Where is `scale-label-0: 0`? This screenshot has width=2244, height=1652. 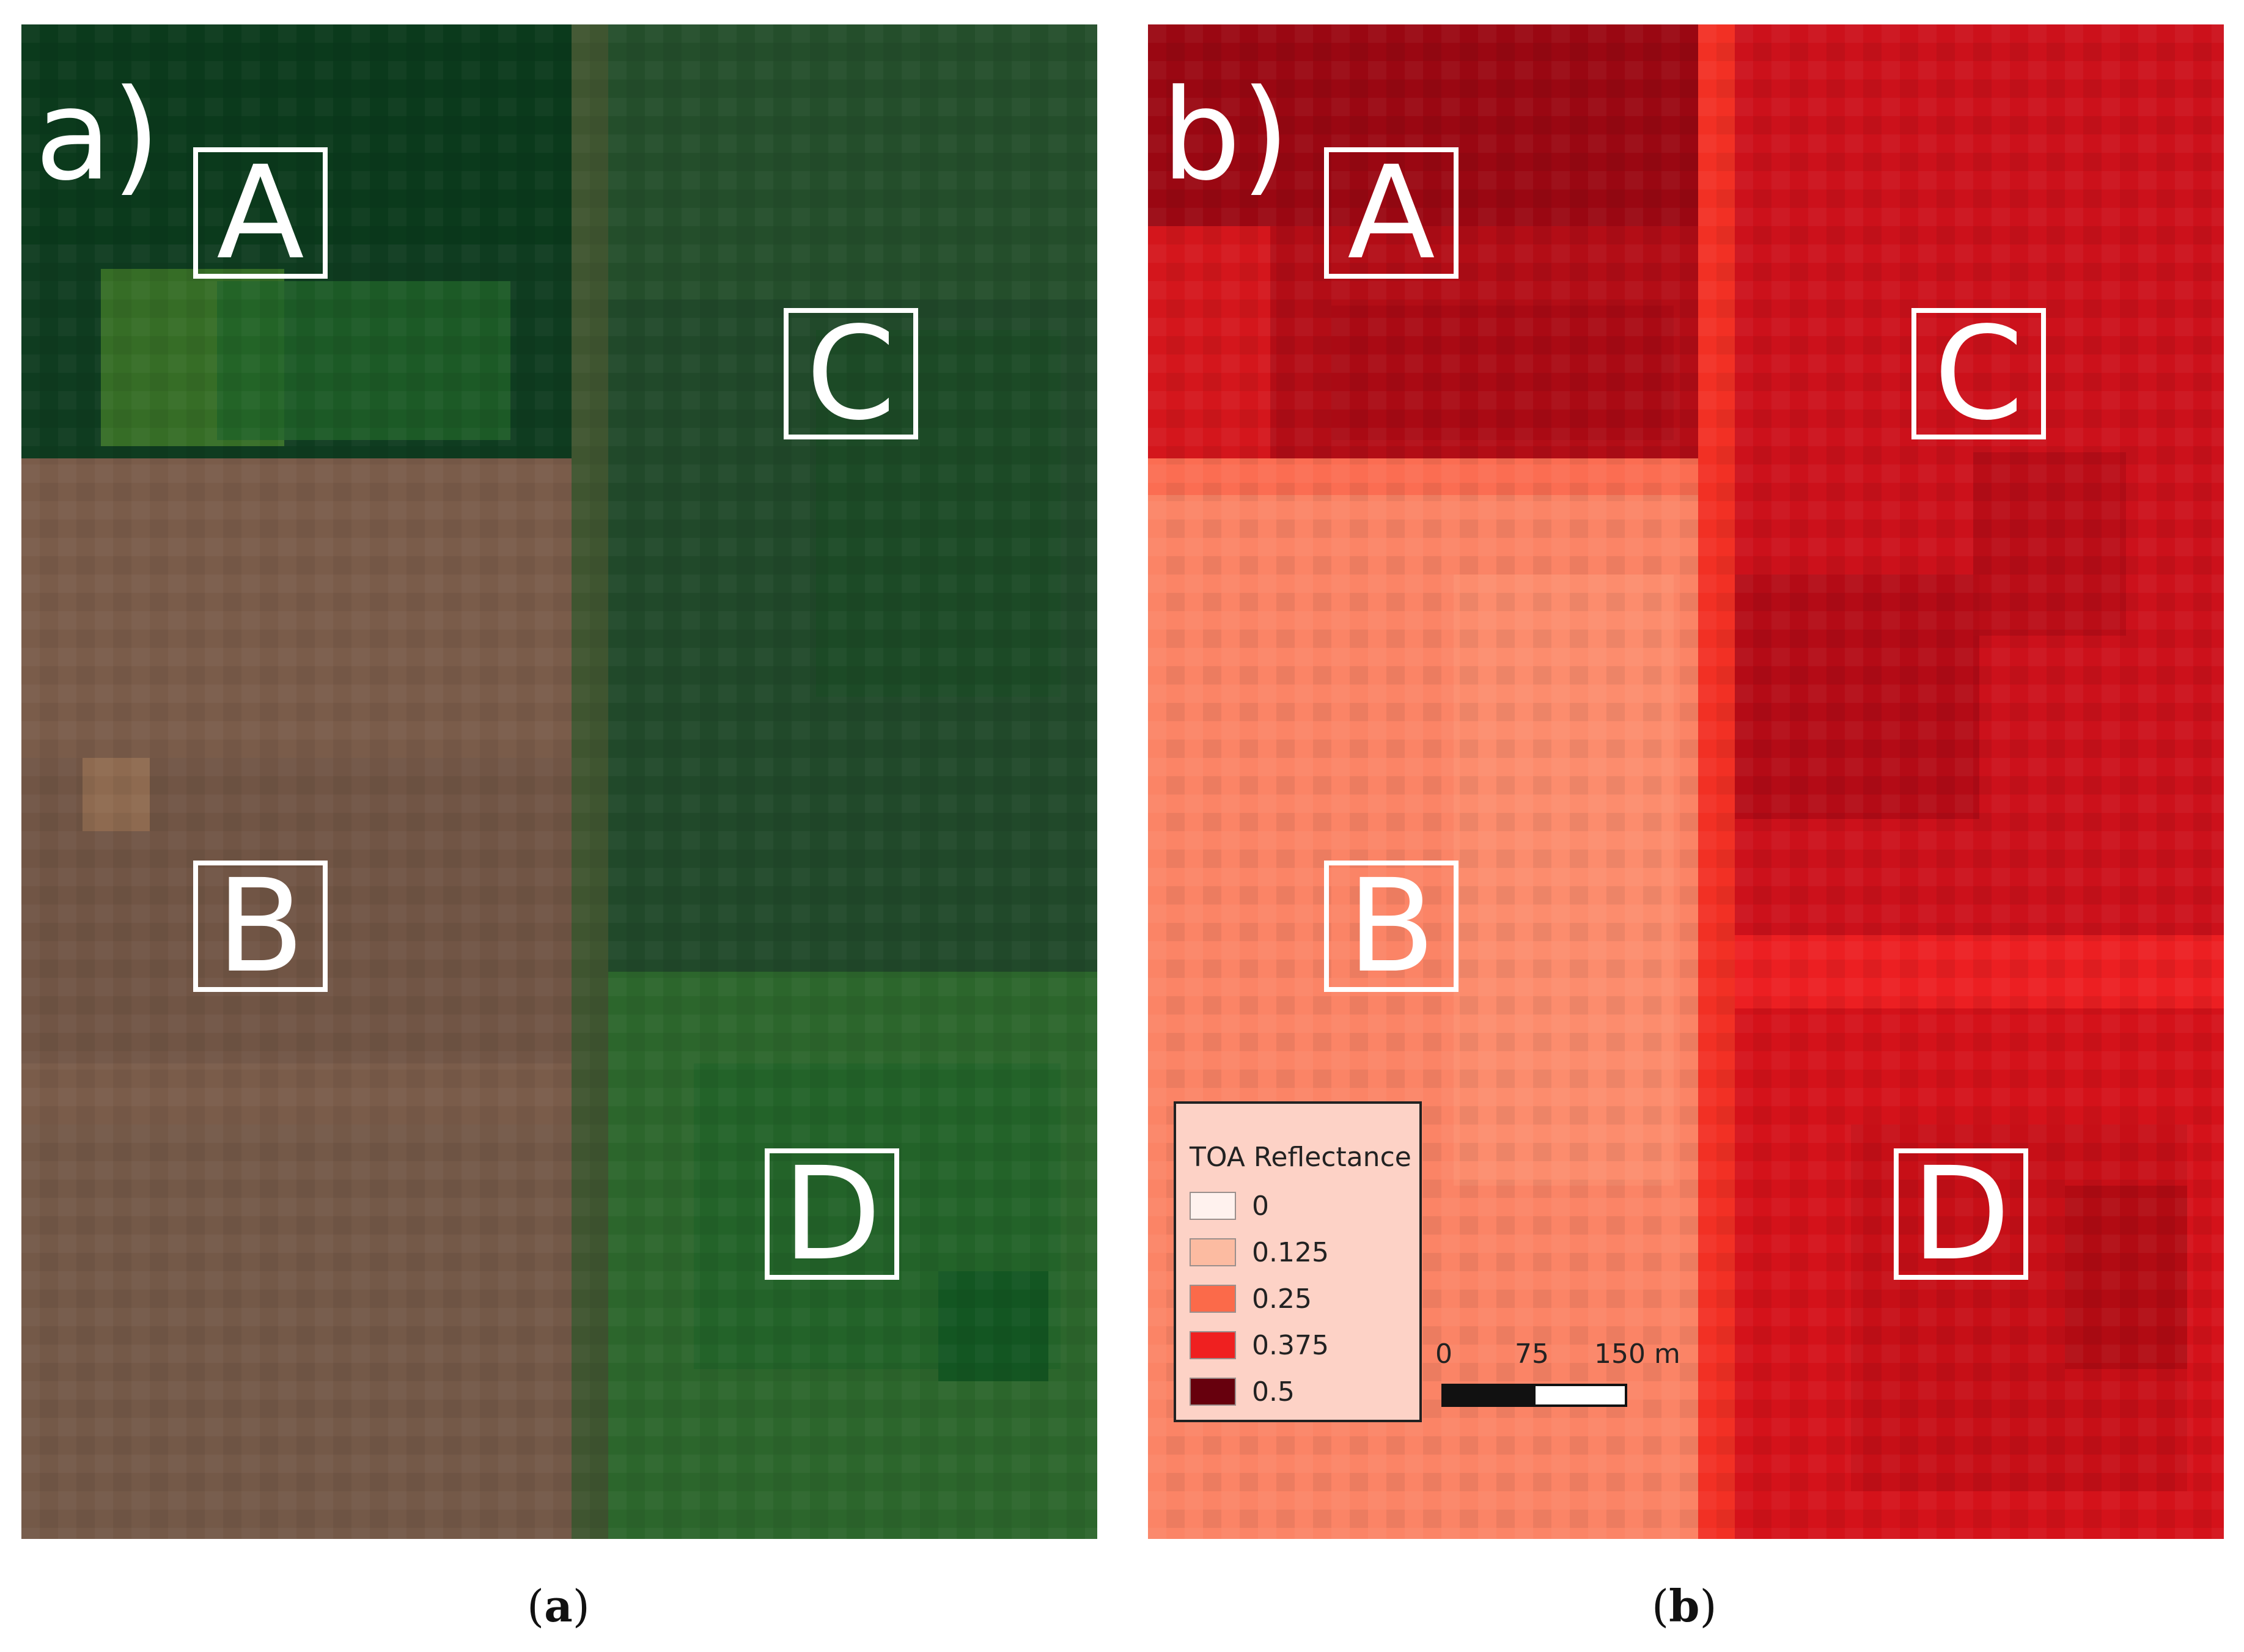 scale-label-0: 0 is located at coordinates (1443, 1354).